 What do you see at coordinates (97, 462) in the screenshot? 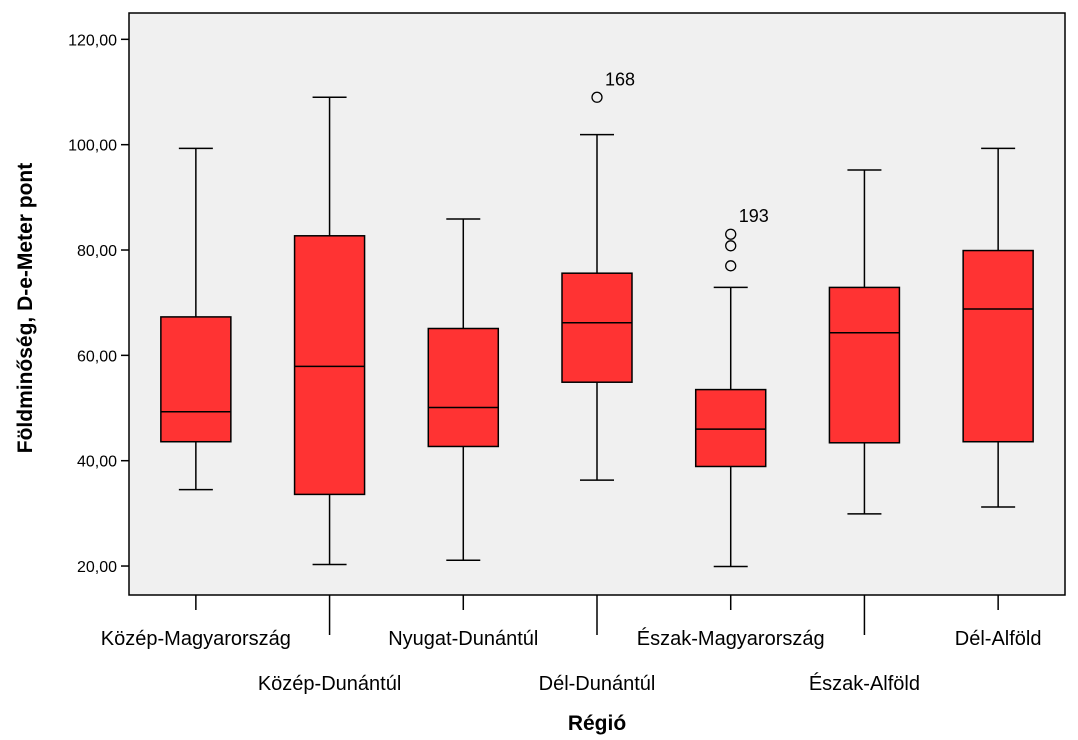
I see `y-tick-label: 40,00` at bounding box center [97, 462].